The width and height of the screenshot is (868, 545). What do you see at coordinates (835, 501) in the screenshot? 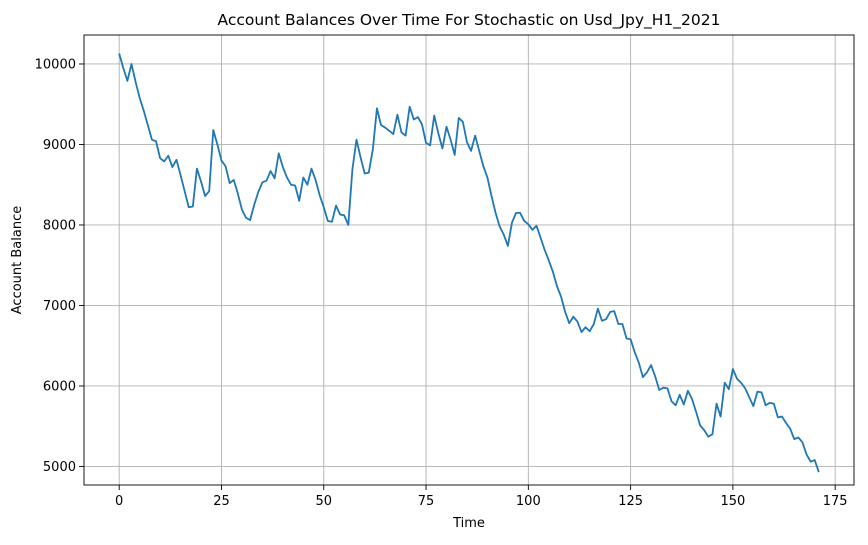
I see `x-tick-label: 175` at bounding box center [835, 501].